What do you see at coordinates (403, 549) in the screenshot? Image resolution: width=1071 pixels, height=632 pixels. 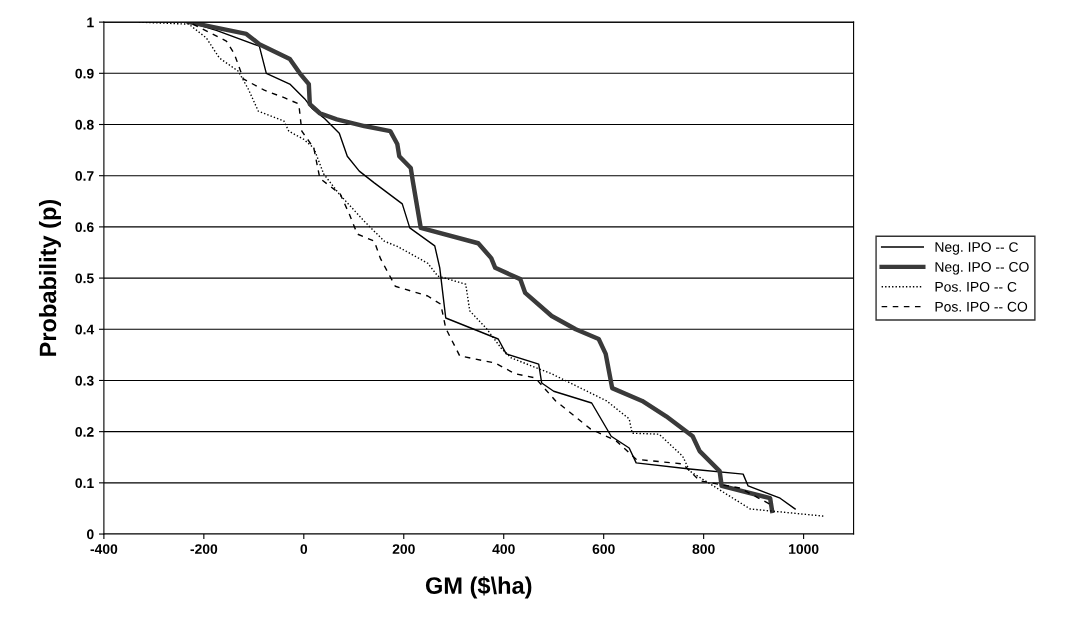 I see `x-tick-label: 200` at bounding box center [403, 549].